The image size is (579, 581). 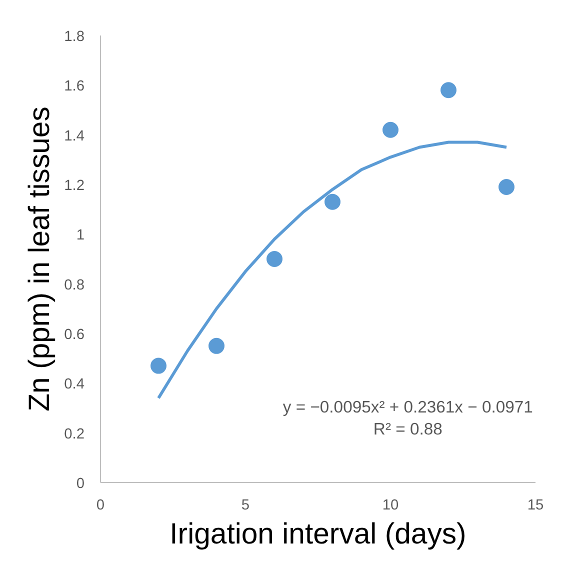 What do you see at coordinates (390, 506) in the screenshot?
I see `x-tick-label: 10` at bounding box center [390, 506].